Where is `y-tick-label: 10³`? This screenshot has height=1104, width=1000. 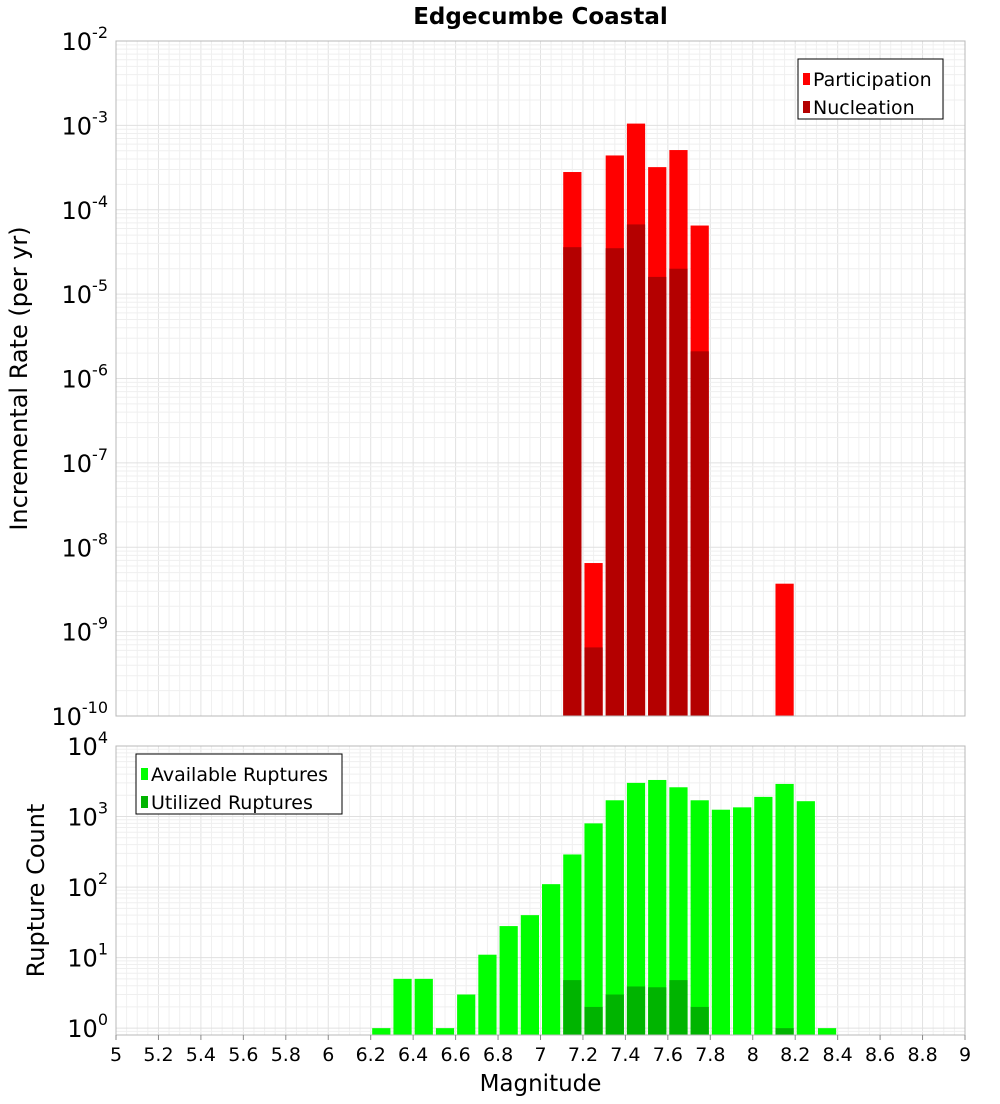 y-tick-label: 10³ is located at coordinates (87, 815).